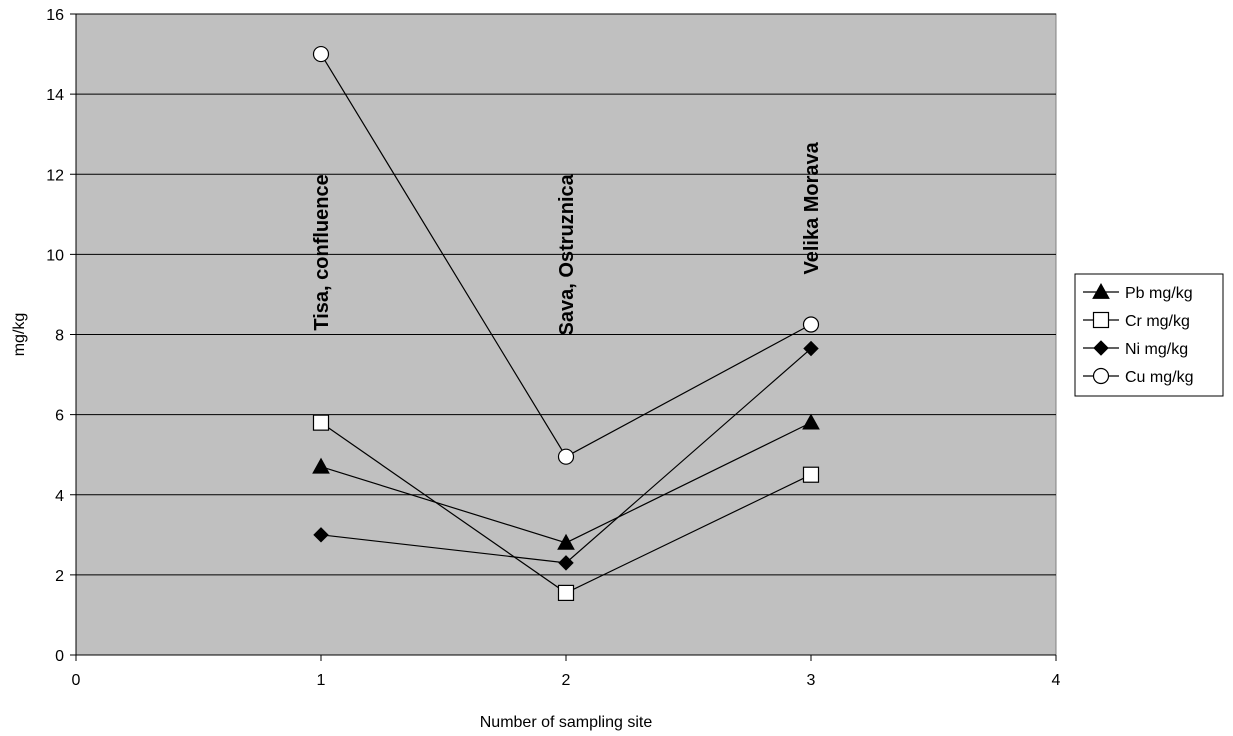 The width and height of the screenshot is (1233, 736). What do you see at coordinates (59, 576) in the screenshot?
I see `y-tick-label: 2` at bounding box center [59, 576].